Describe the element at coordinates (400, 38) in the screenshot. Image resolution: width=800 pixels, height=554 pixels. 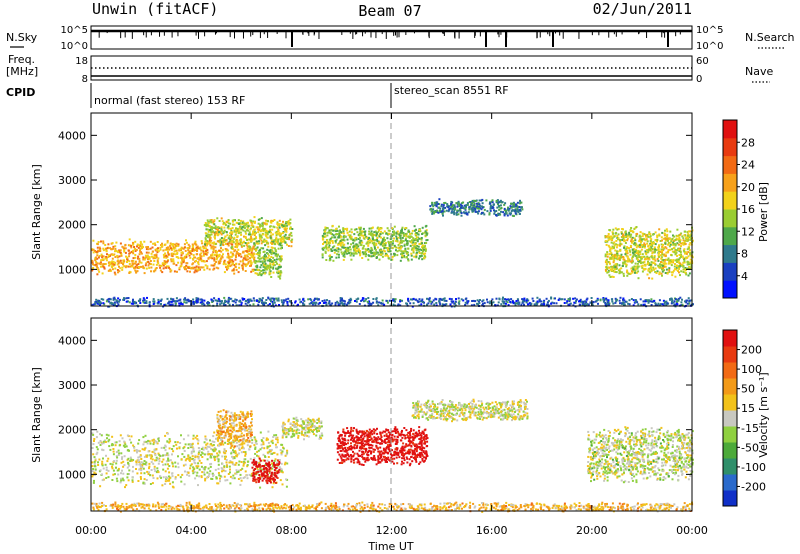
I see `nsky-panel: N.Sky 10^5 10^0 10^5 10^0 N.Search` at that location.